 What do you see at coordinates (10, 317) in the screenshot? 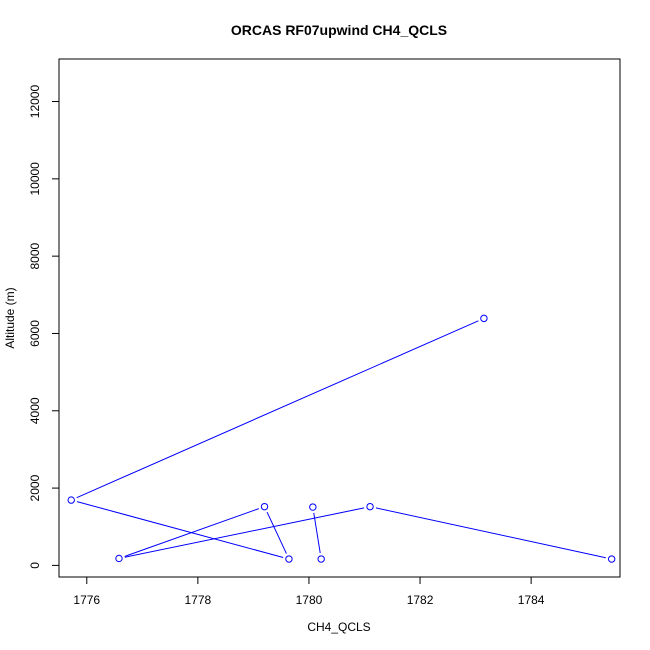
I see `y-axis-label: Altitude (m)` at bounding box center [10, 317].